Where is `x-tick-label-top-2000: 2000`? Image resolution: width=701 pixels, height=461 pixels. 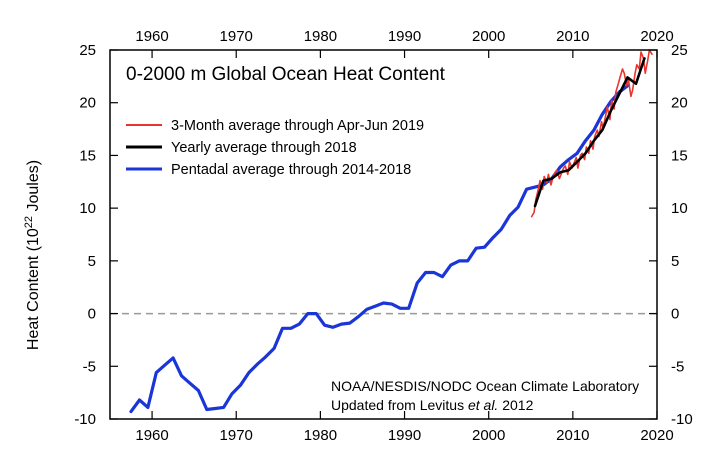 x-tick-label-top-2000: 2000 is located at coordinates (488, 36).